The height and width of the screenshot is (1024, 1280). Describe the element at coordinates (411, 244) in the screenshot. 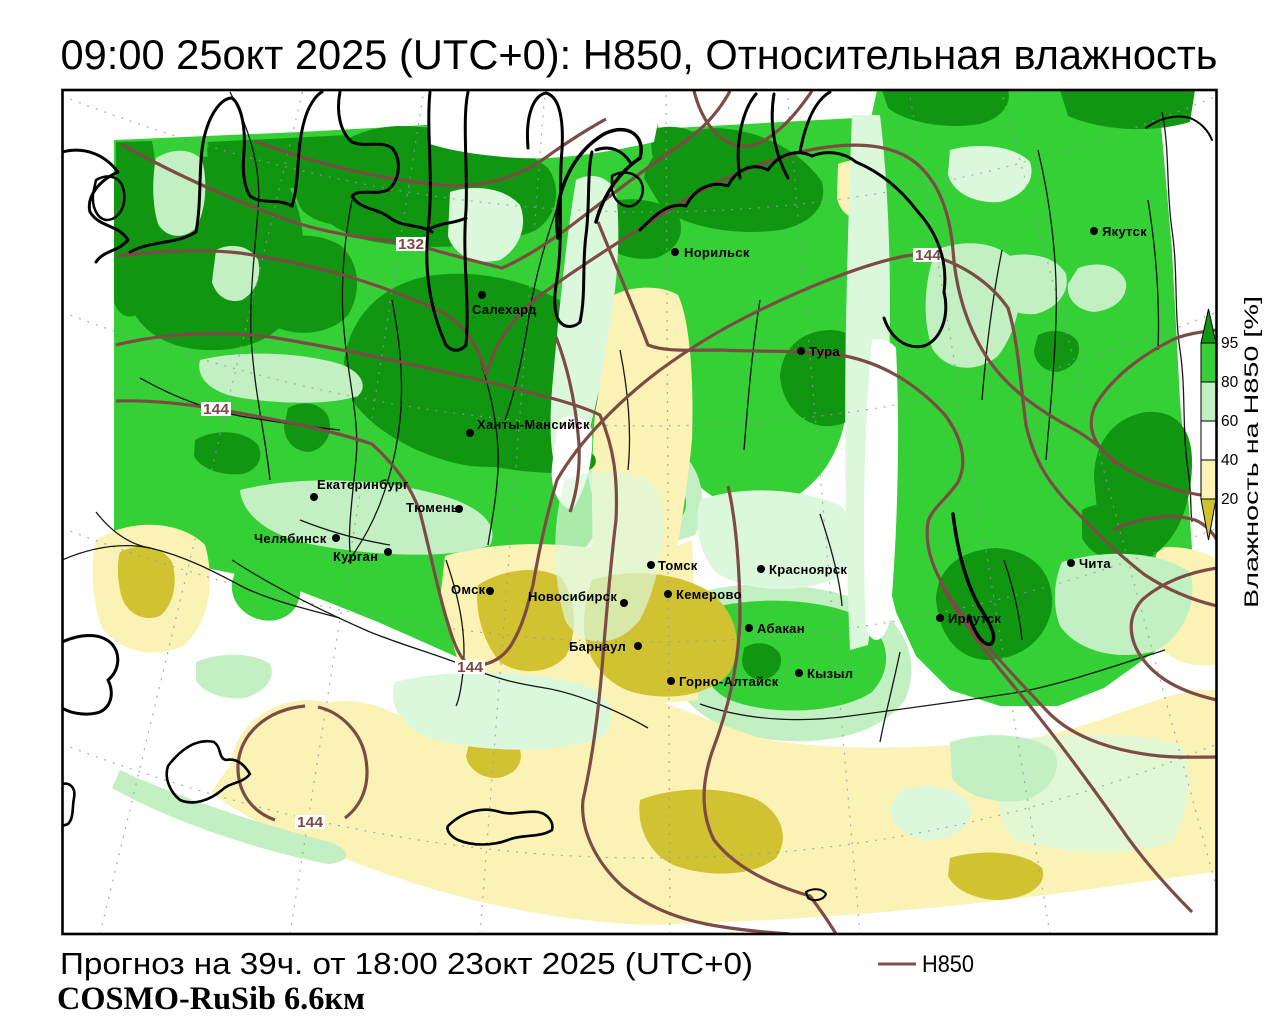

I see `svg-text: 132` at that location.